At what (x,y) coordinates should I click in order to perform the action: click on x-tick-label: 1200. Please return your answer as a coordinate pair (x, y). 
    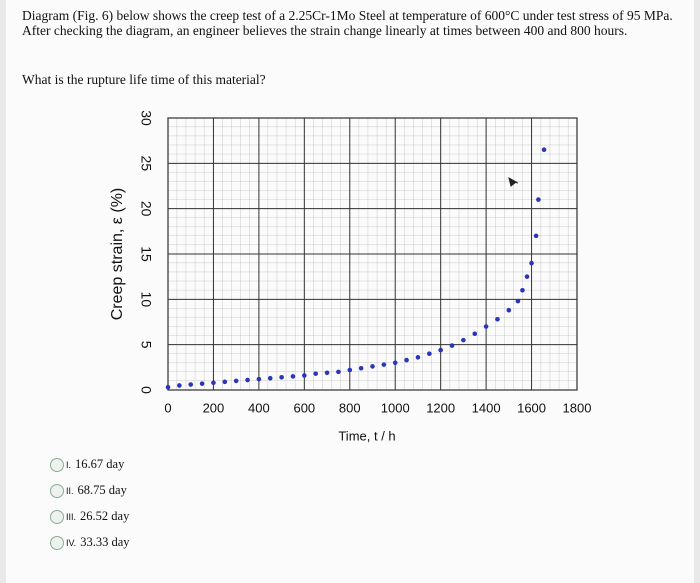
    Looking at the image, I should click on (440, 407).